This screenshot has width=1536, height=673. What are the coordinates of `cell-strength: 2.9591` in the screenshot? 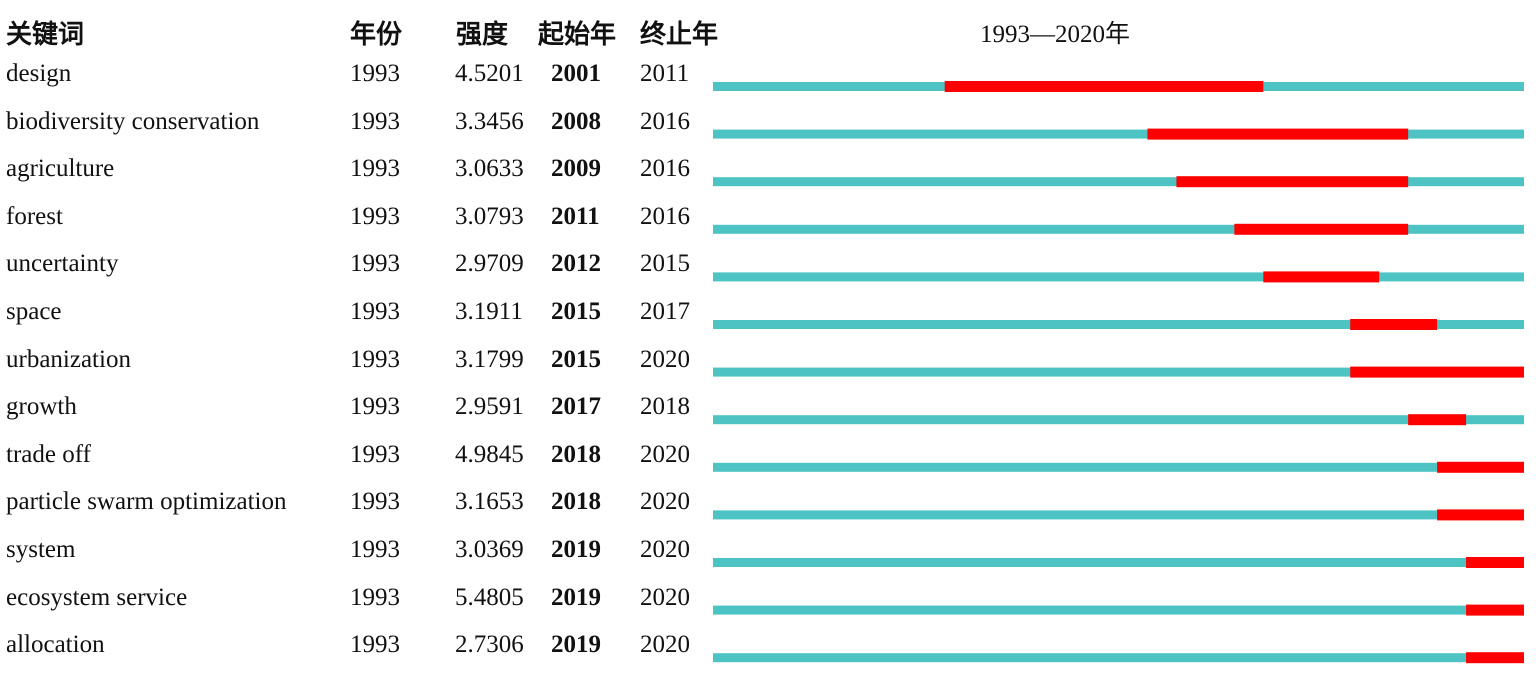 It's located at (489, 407).